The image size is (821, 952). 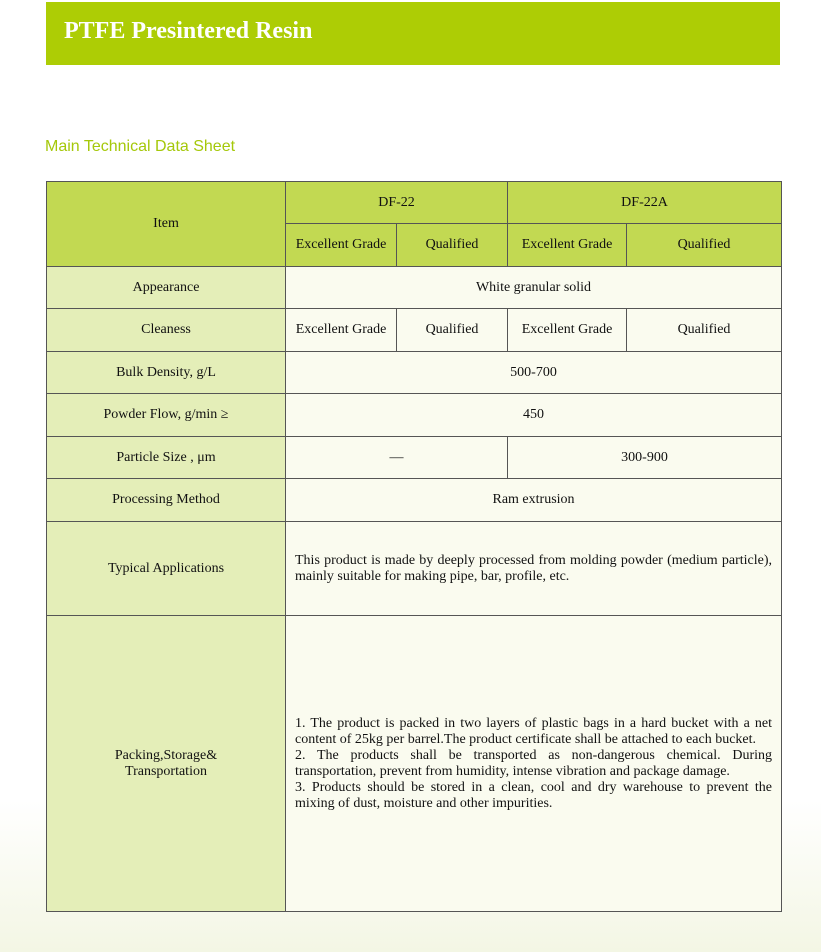 I want to click on table-row: Processing Method Ram extrusion, so click(x=414, y=500).